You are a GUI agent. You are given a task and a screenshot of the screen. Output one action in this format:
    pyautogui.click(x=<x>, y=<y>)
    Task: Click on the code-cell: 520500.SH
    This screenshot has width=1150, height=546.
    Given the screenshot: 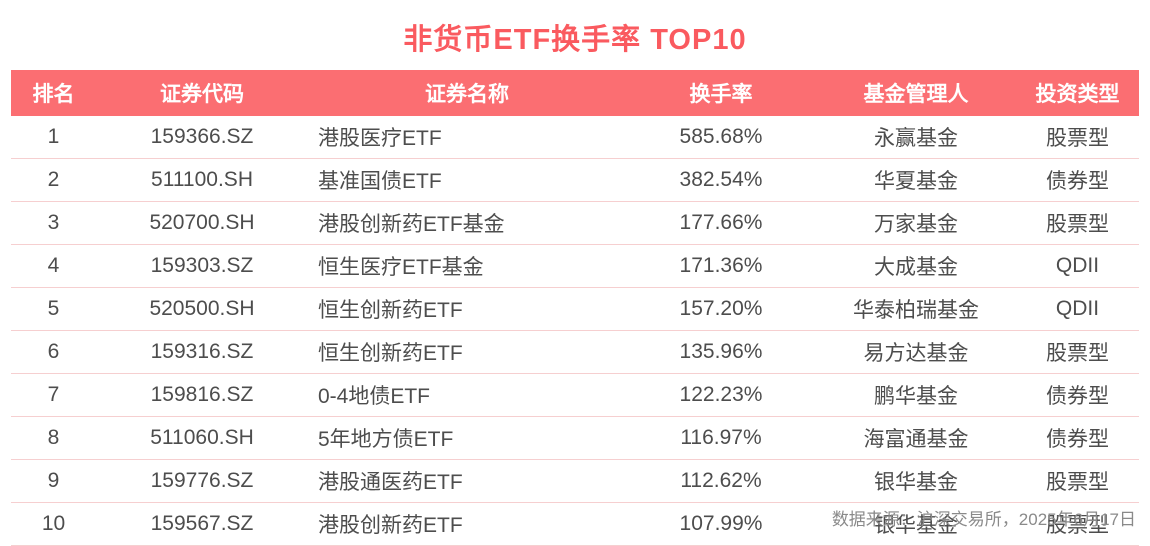 What is the action you would take?
    pyautogui.click(x=202, y=309)
    